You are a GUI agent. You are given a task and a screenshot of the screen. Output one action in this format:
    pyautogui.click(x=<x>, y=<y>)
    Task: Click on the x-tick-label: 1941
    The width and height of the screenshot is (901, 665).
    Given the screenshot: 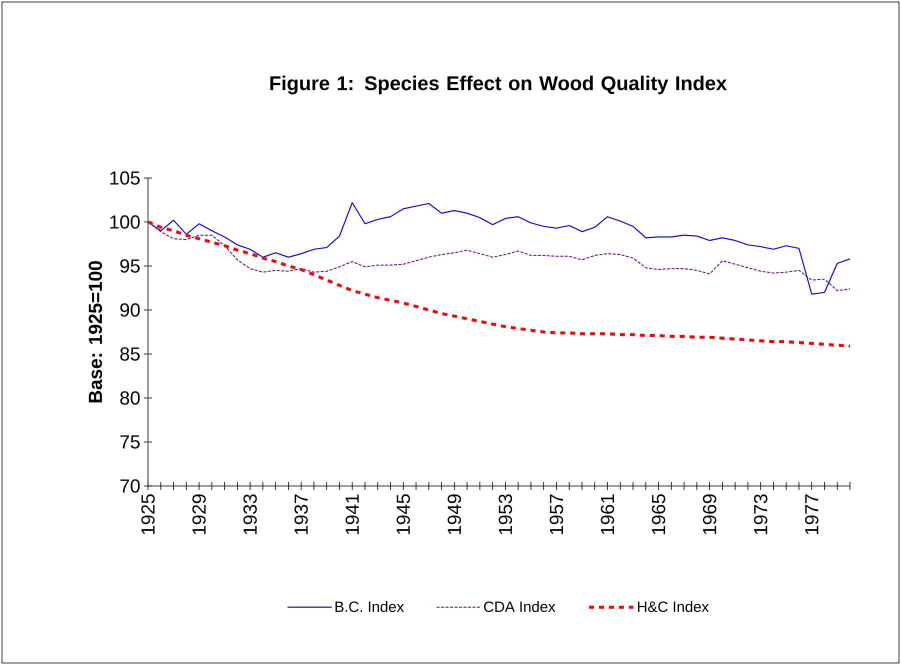 What is the action you would take?
    pyautogui.click(x=352, y=514)
    